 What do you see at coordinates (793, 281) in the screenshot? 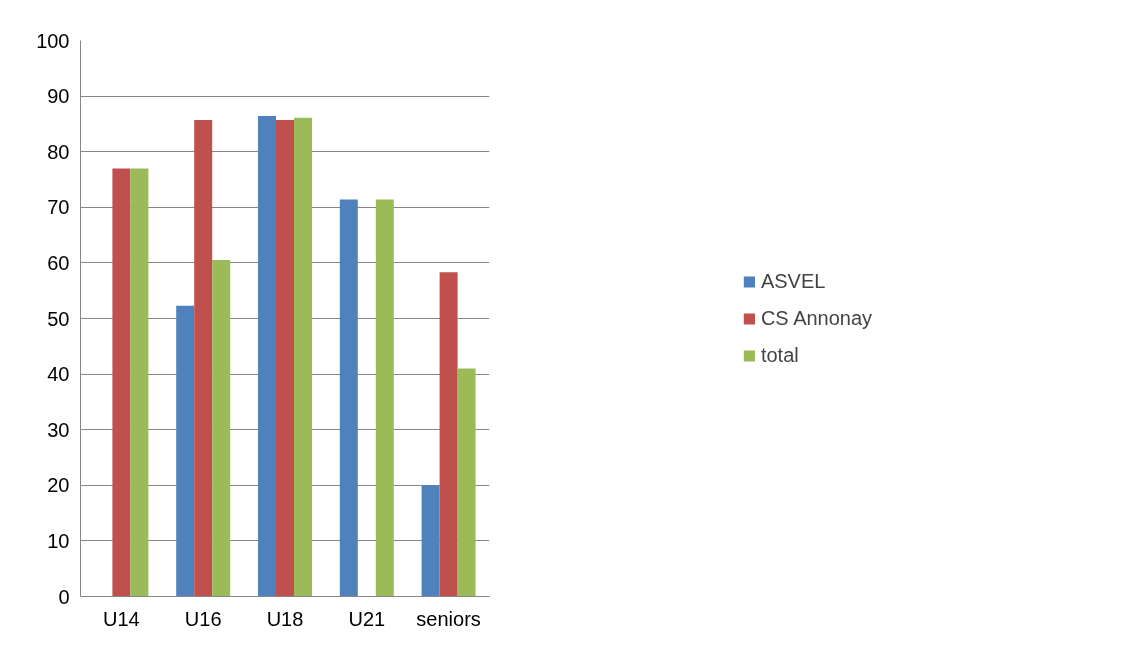
I see `legend-label: ASVEL` at bounding box center [793, 281].